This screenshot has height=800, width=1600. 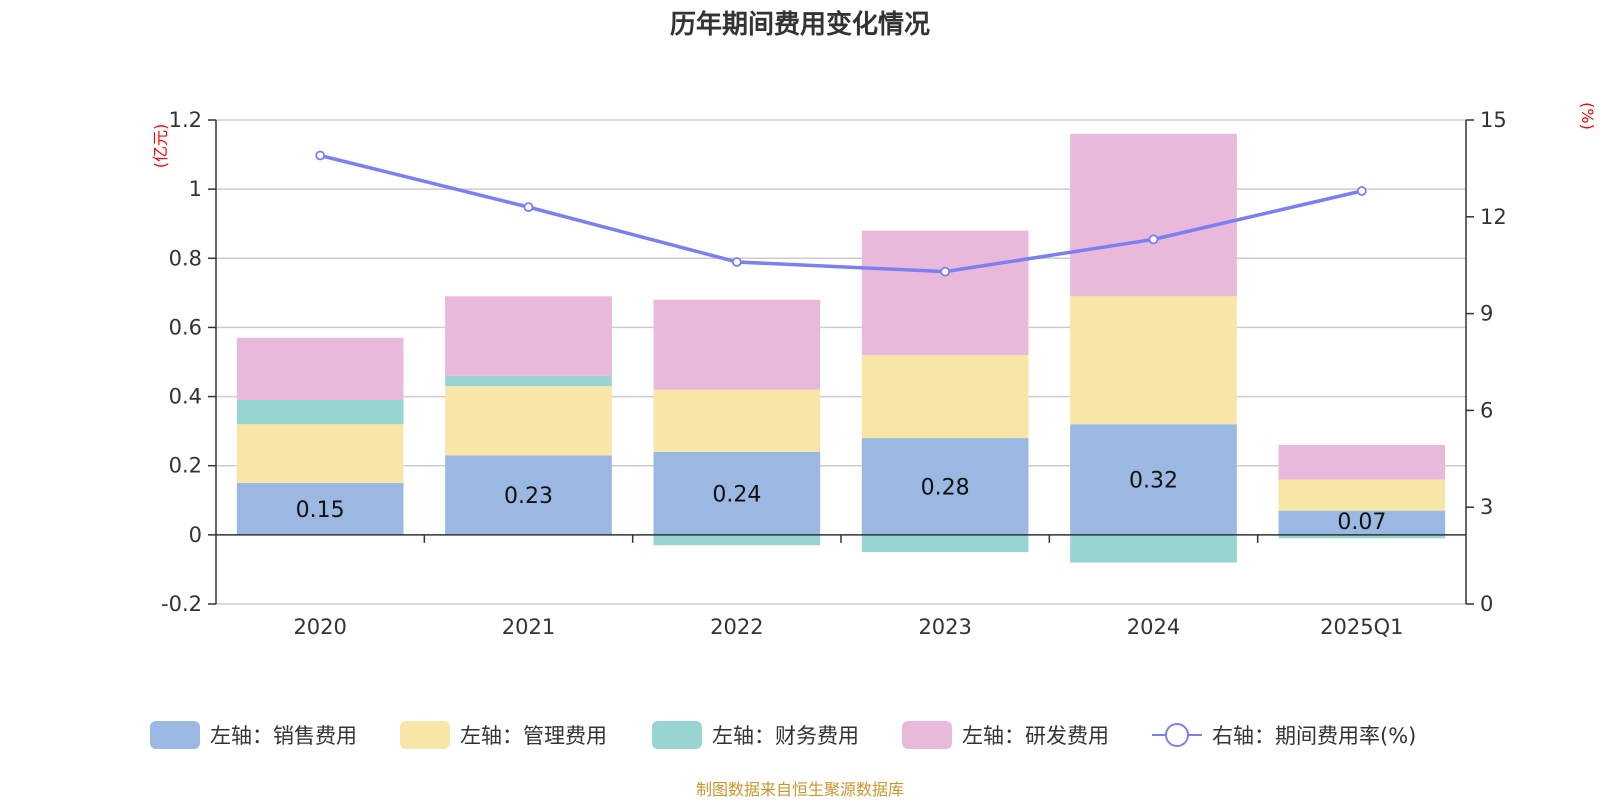 I want to click on left-axis-tick-label: 0, so click(x=195, y=535).